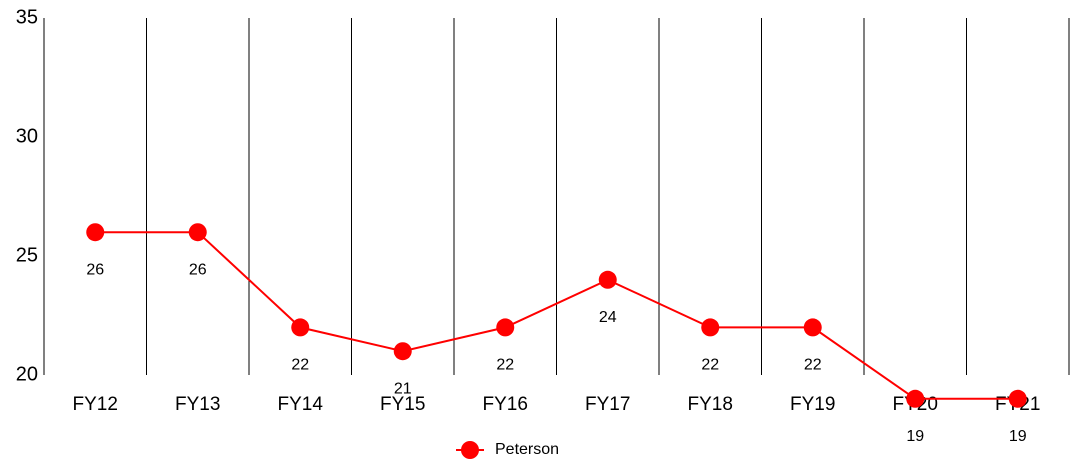 The width and height of the screenshot is (1075, 462). I want to click on x-tick-label: FY18, so click(710, 404).